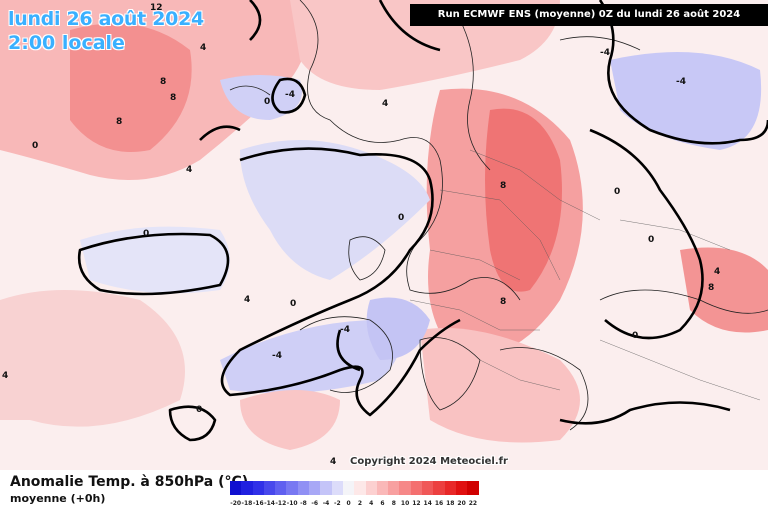 This screenshot has width=768, height=512. What do you see at coordinates (269, 503) in the screenshot?
I see `scale-tick-label: -14` at bounding box center [269, 503].